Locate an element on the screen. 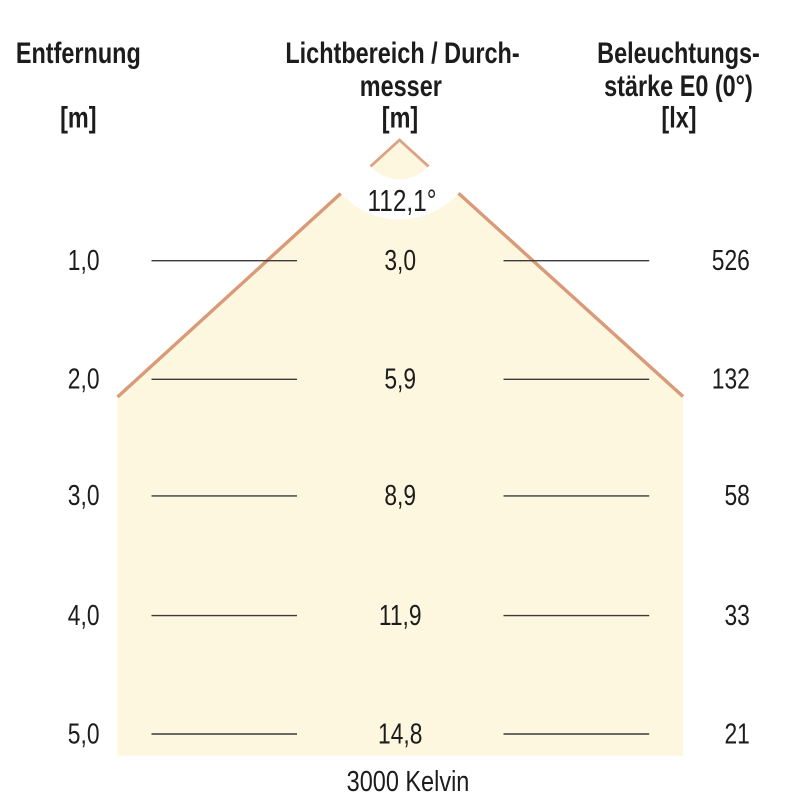 The image size is (800, 800). svg-text: [lx] is located at coordinates (678, 117).